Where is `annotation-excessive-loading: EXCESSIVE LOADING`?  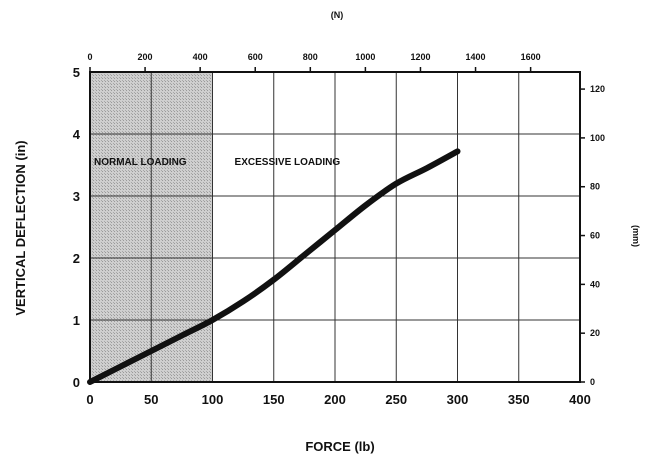 annotation-excessive-loading: EXCESSIVE LOADING is located at coordinates (288, 162).